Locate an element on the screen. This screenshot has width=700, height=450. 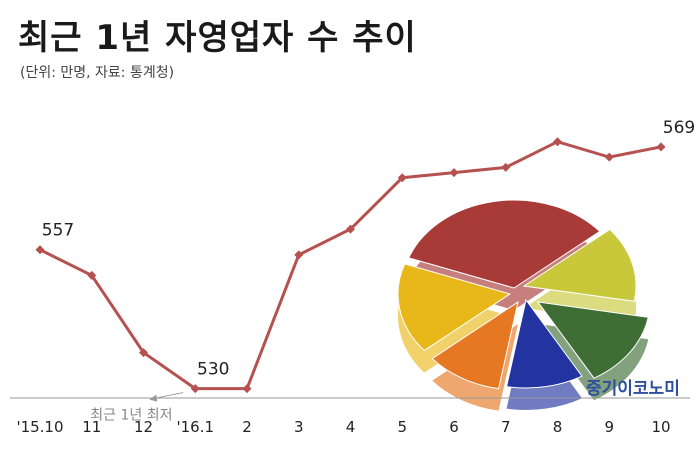
annotation-arrowhead is located at coordinates (153, 398).